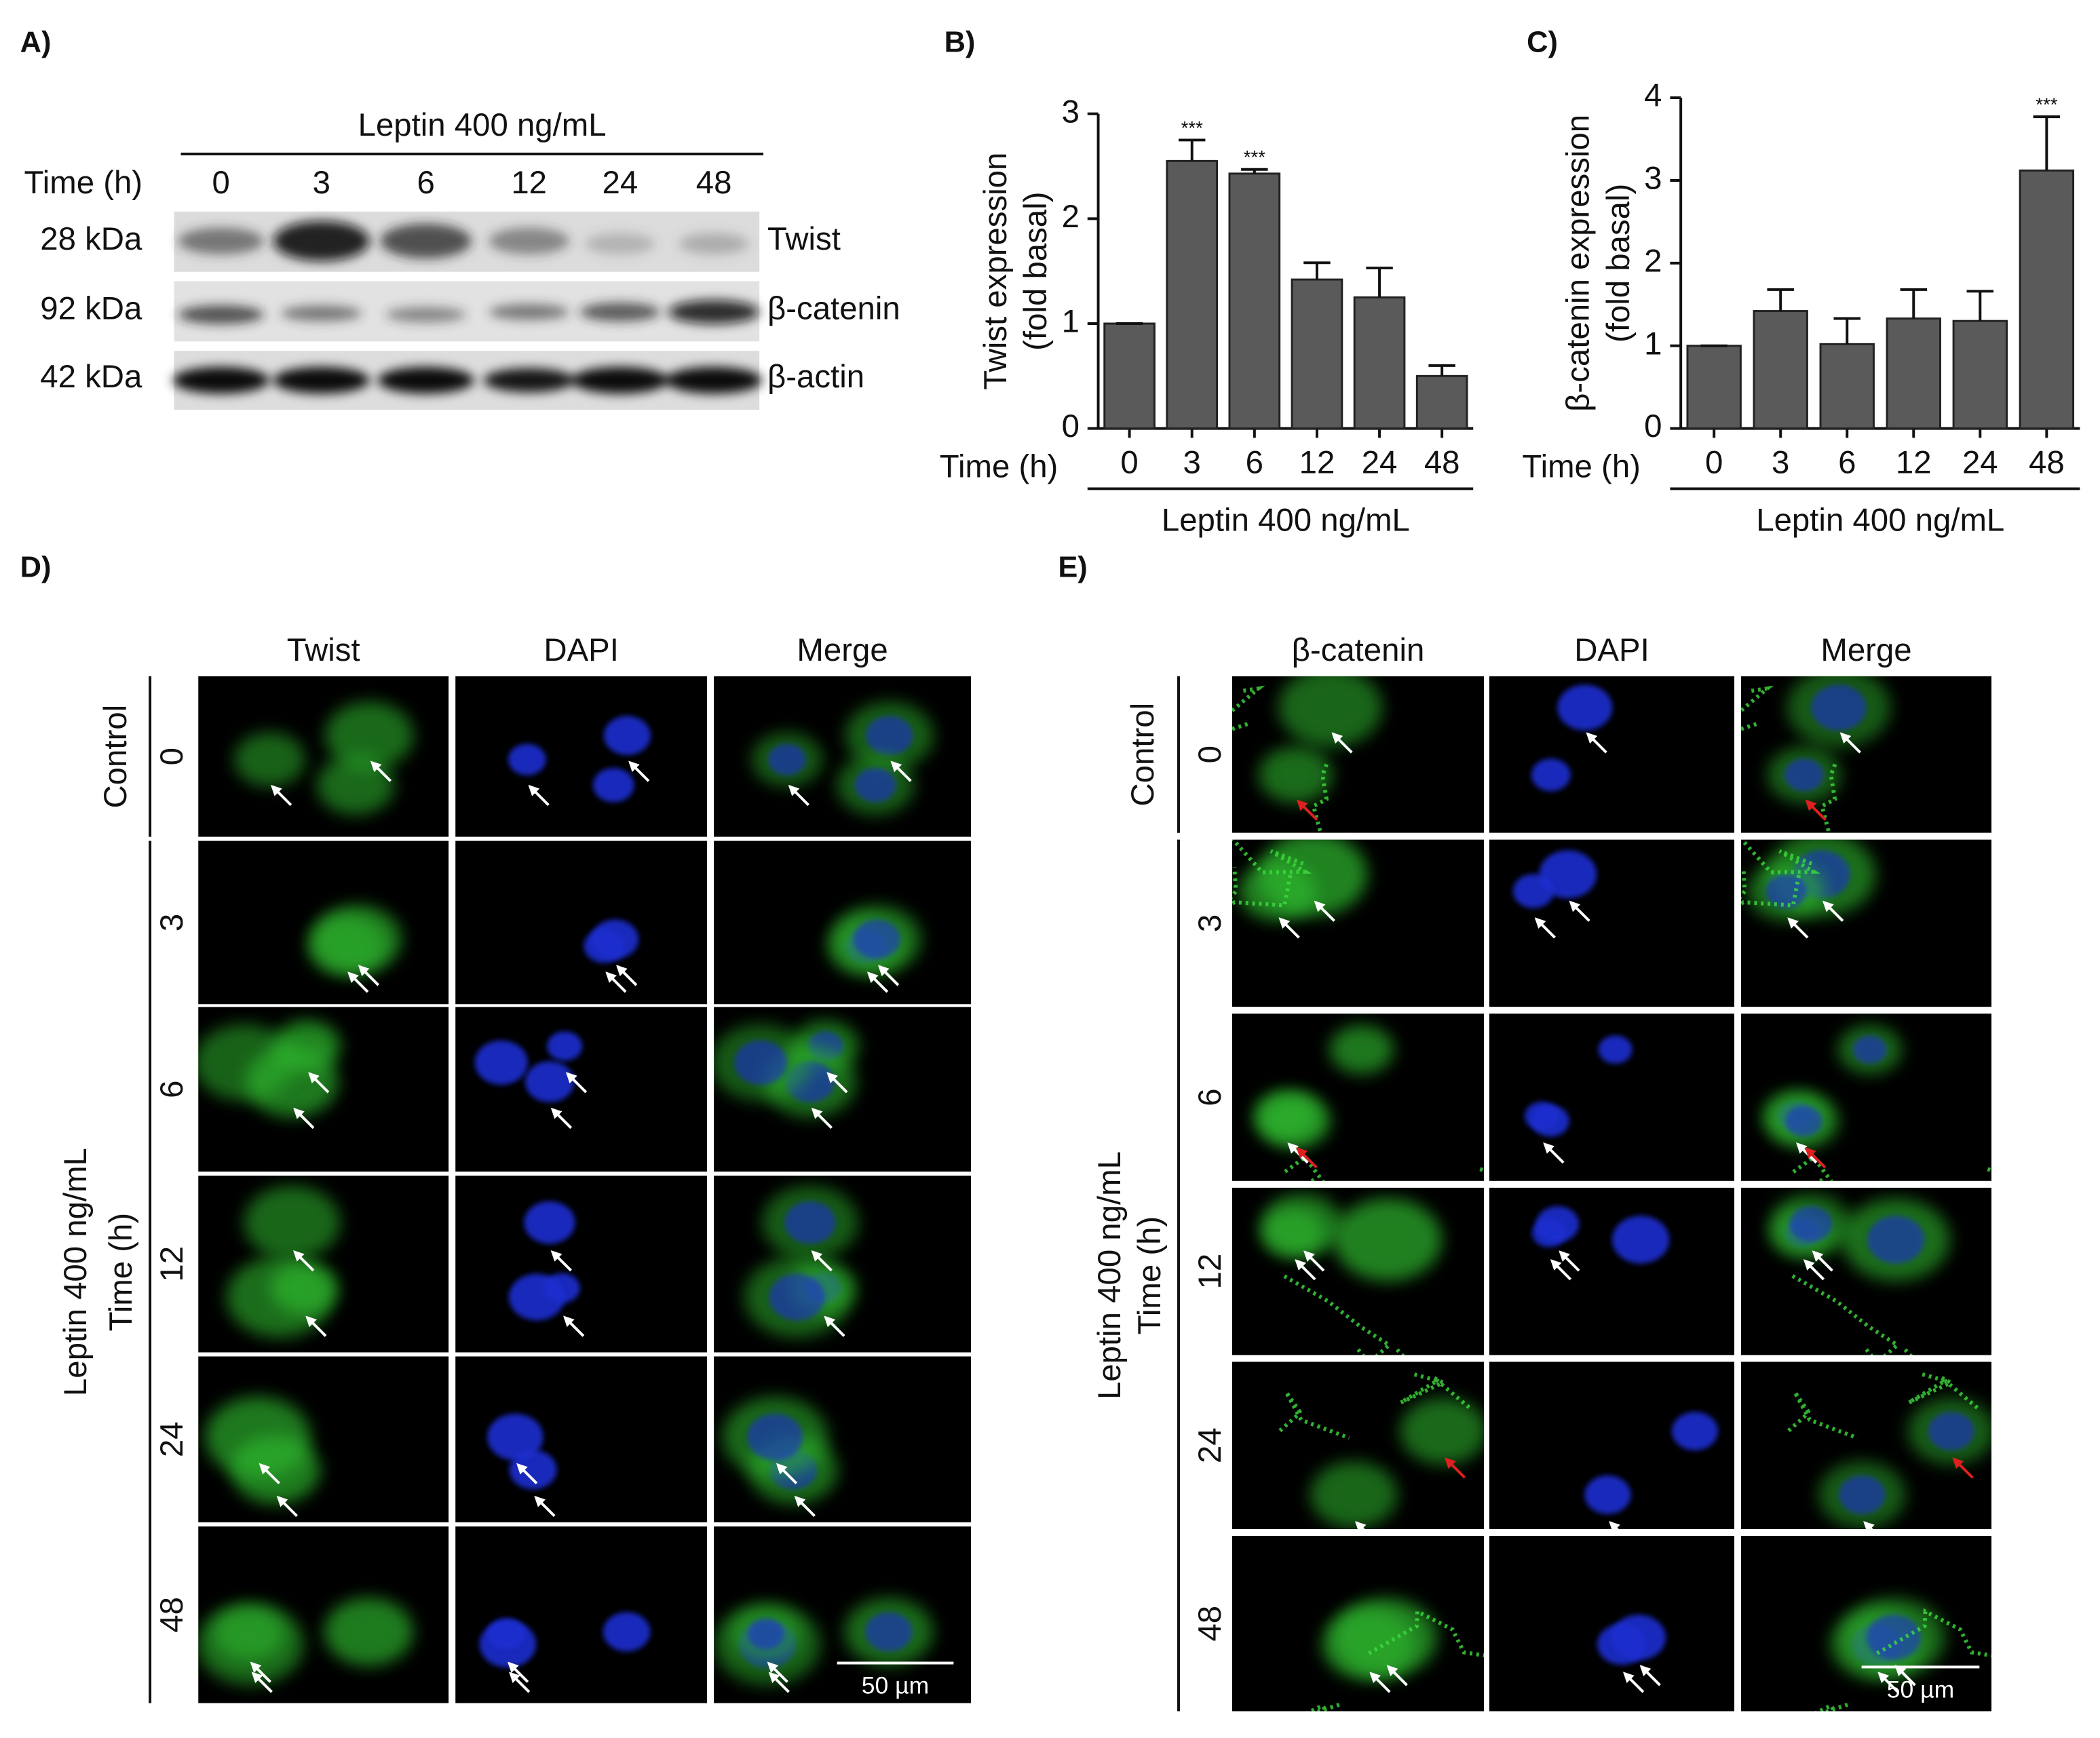  Describe the element at coordinates (1543, 42) in the screenshot. I see `panel-label: C)` at that location.